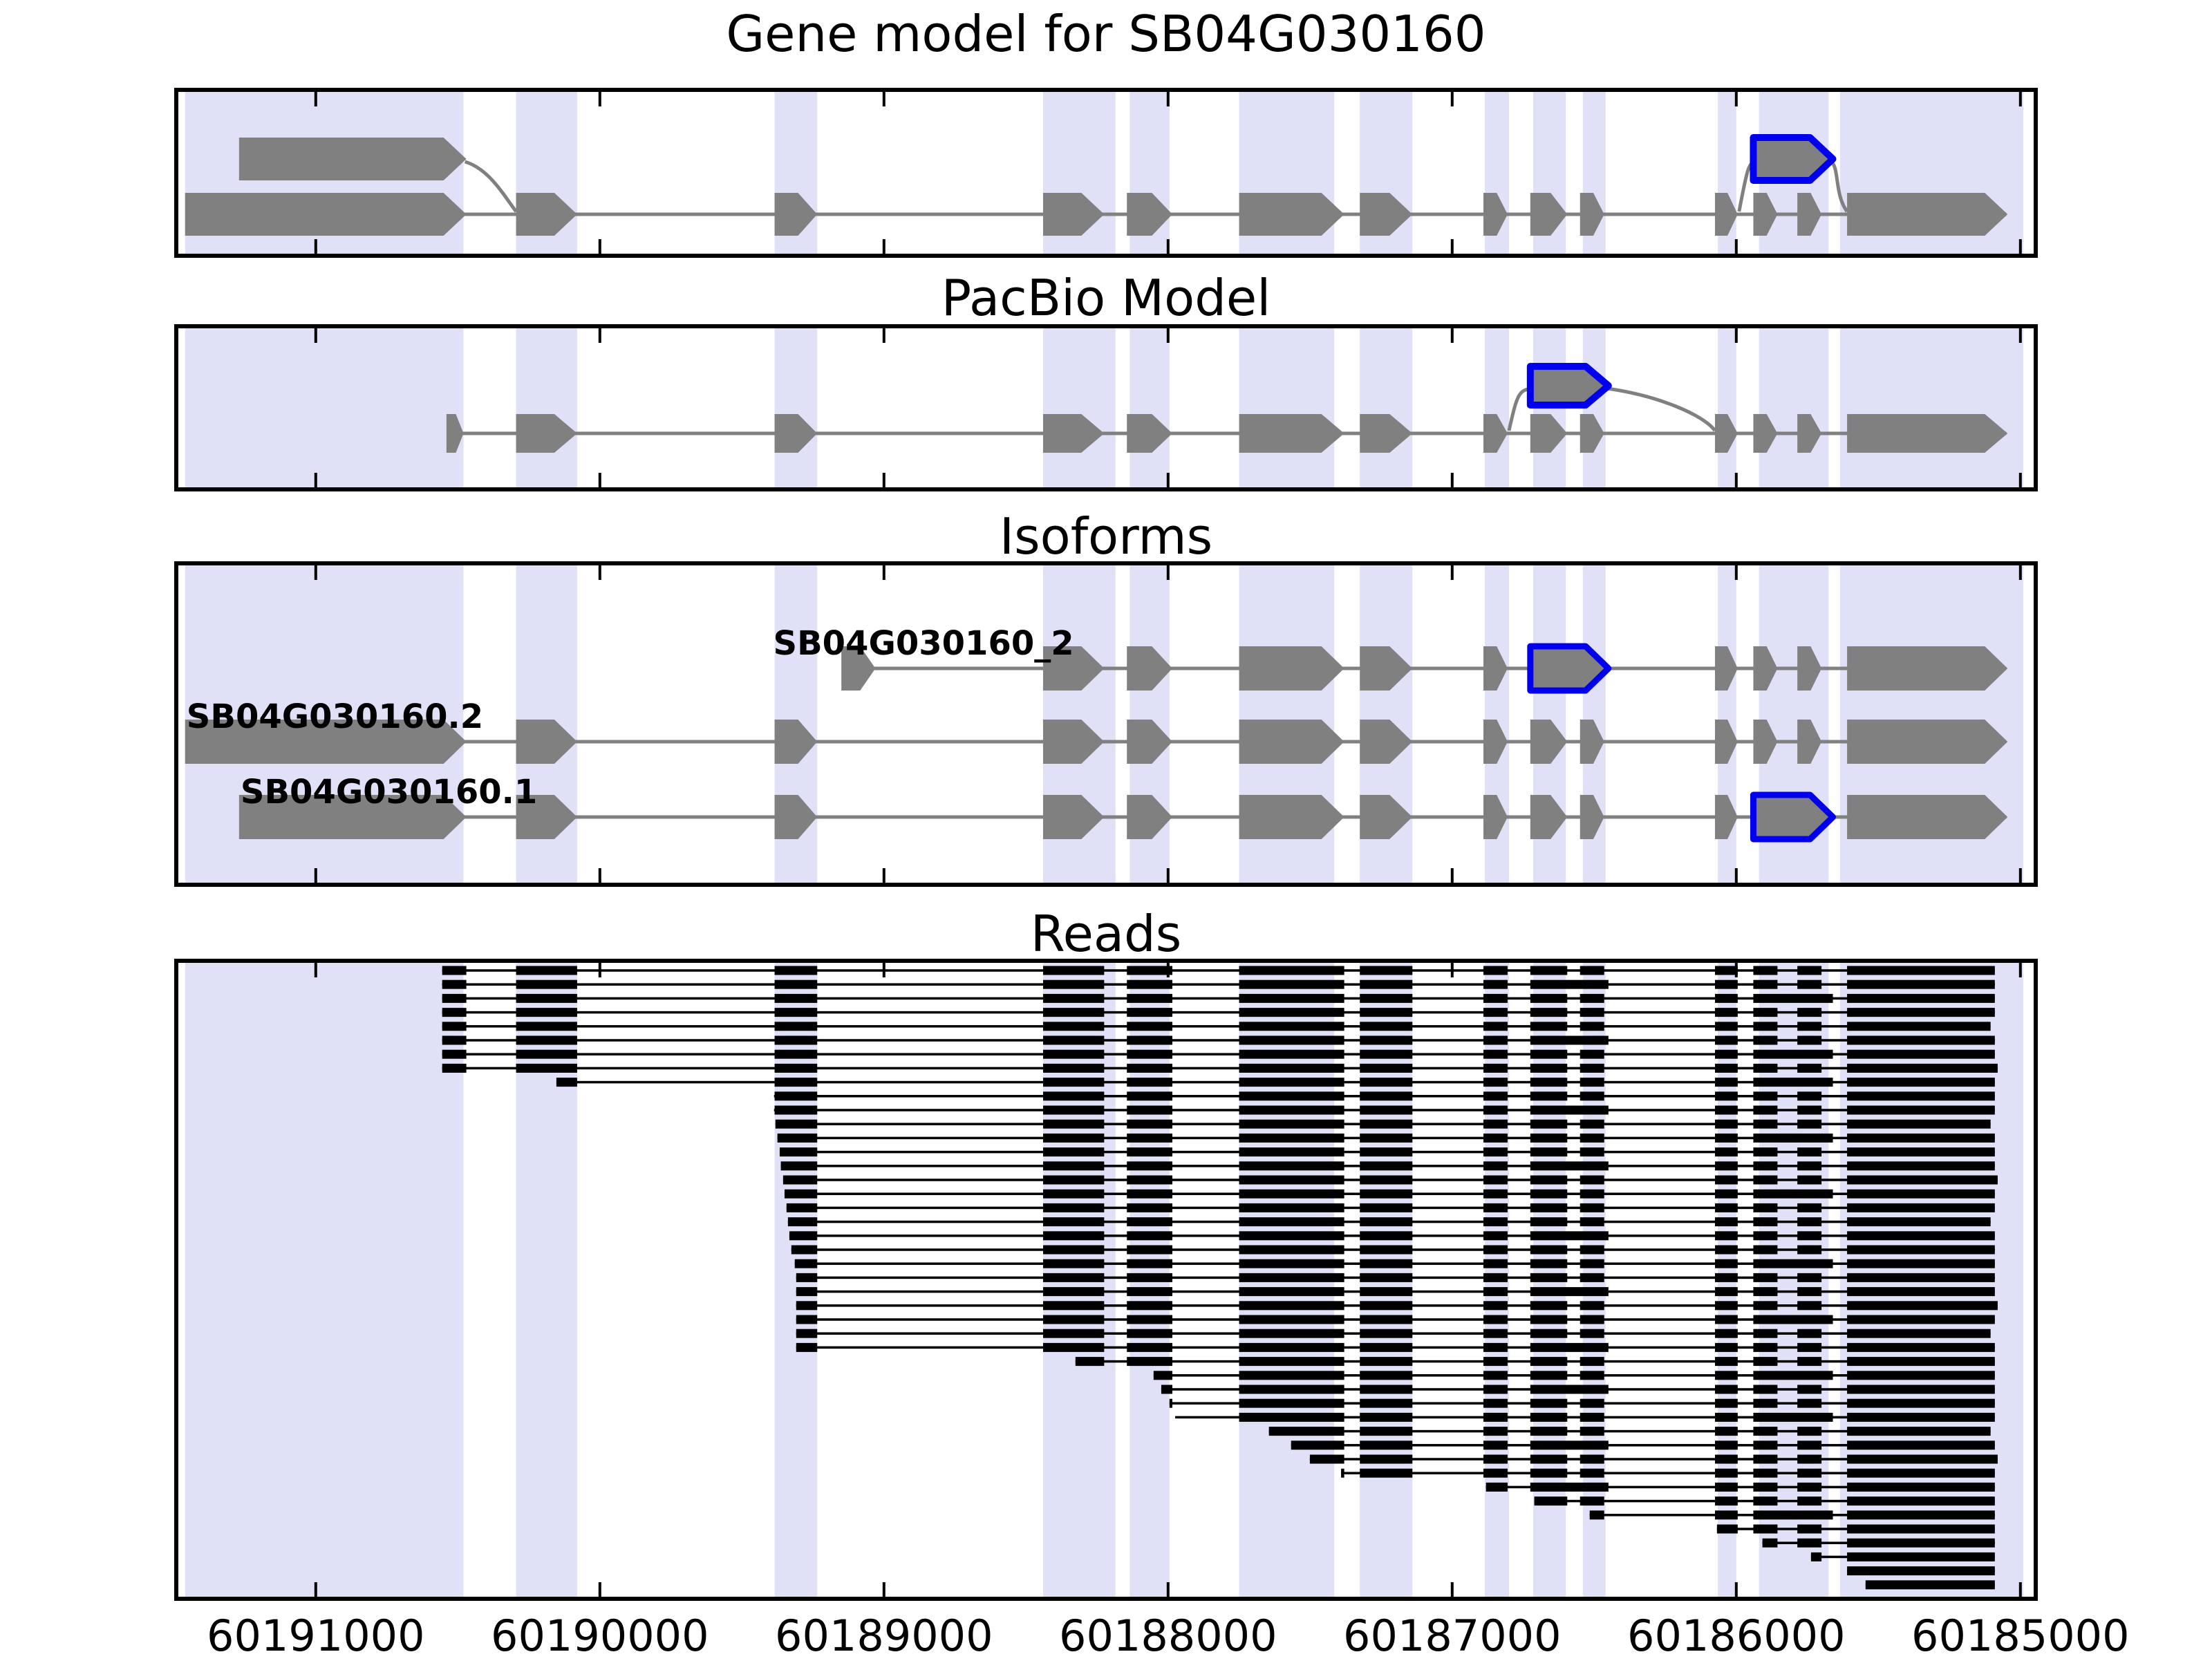  Describe the element at coordinates (1106, 934) in the screenshot. I see `panel-title-reads: Reads` at that location.